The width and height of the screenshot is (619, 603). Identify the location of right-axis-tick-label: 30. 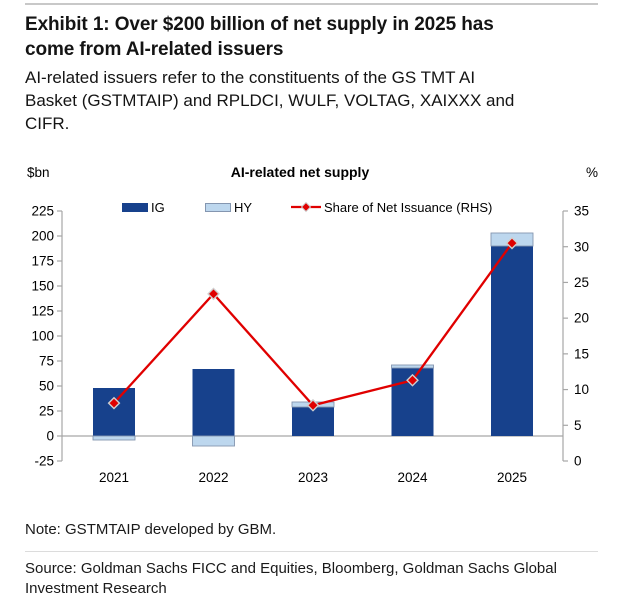
(581, 246).